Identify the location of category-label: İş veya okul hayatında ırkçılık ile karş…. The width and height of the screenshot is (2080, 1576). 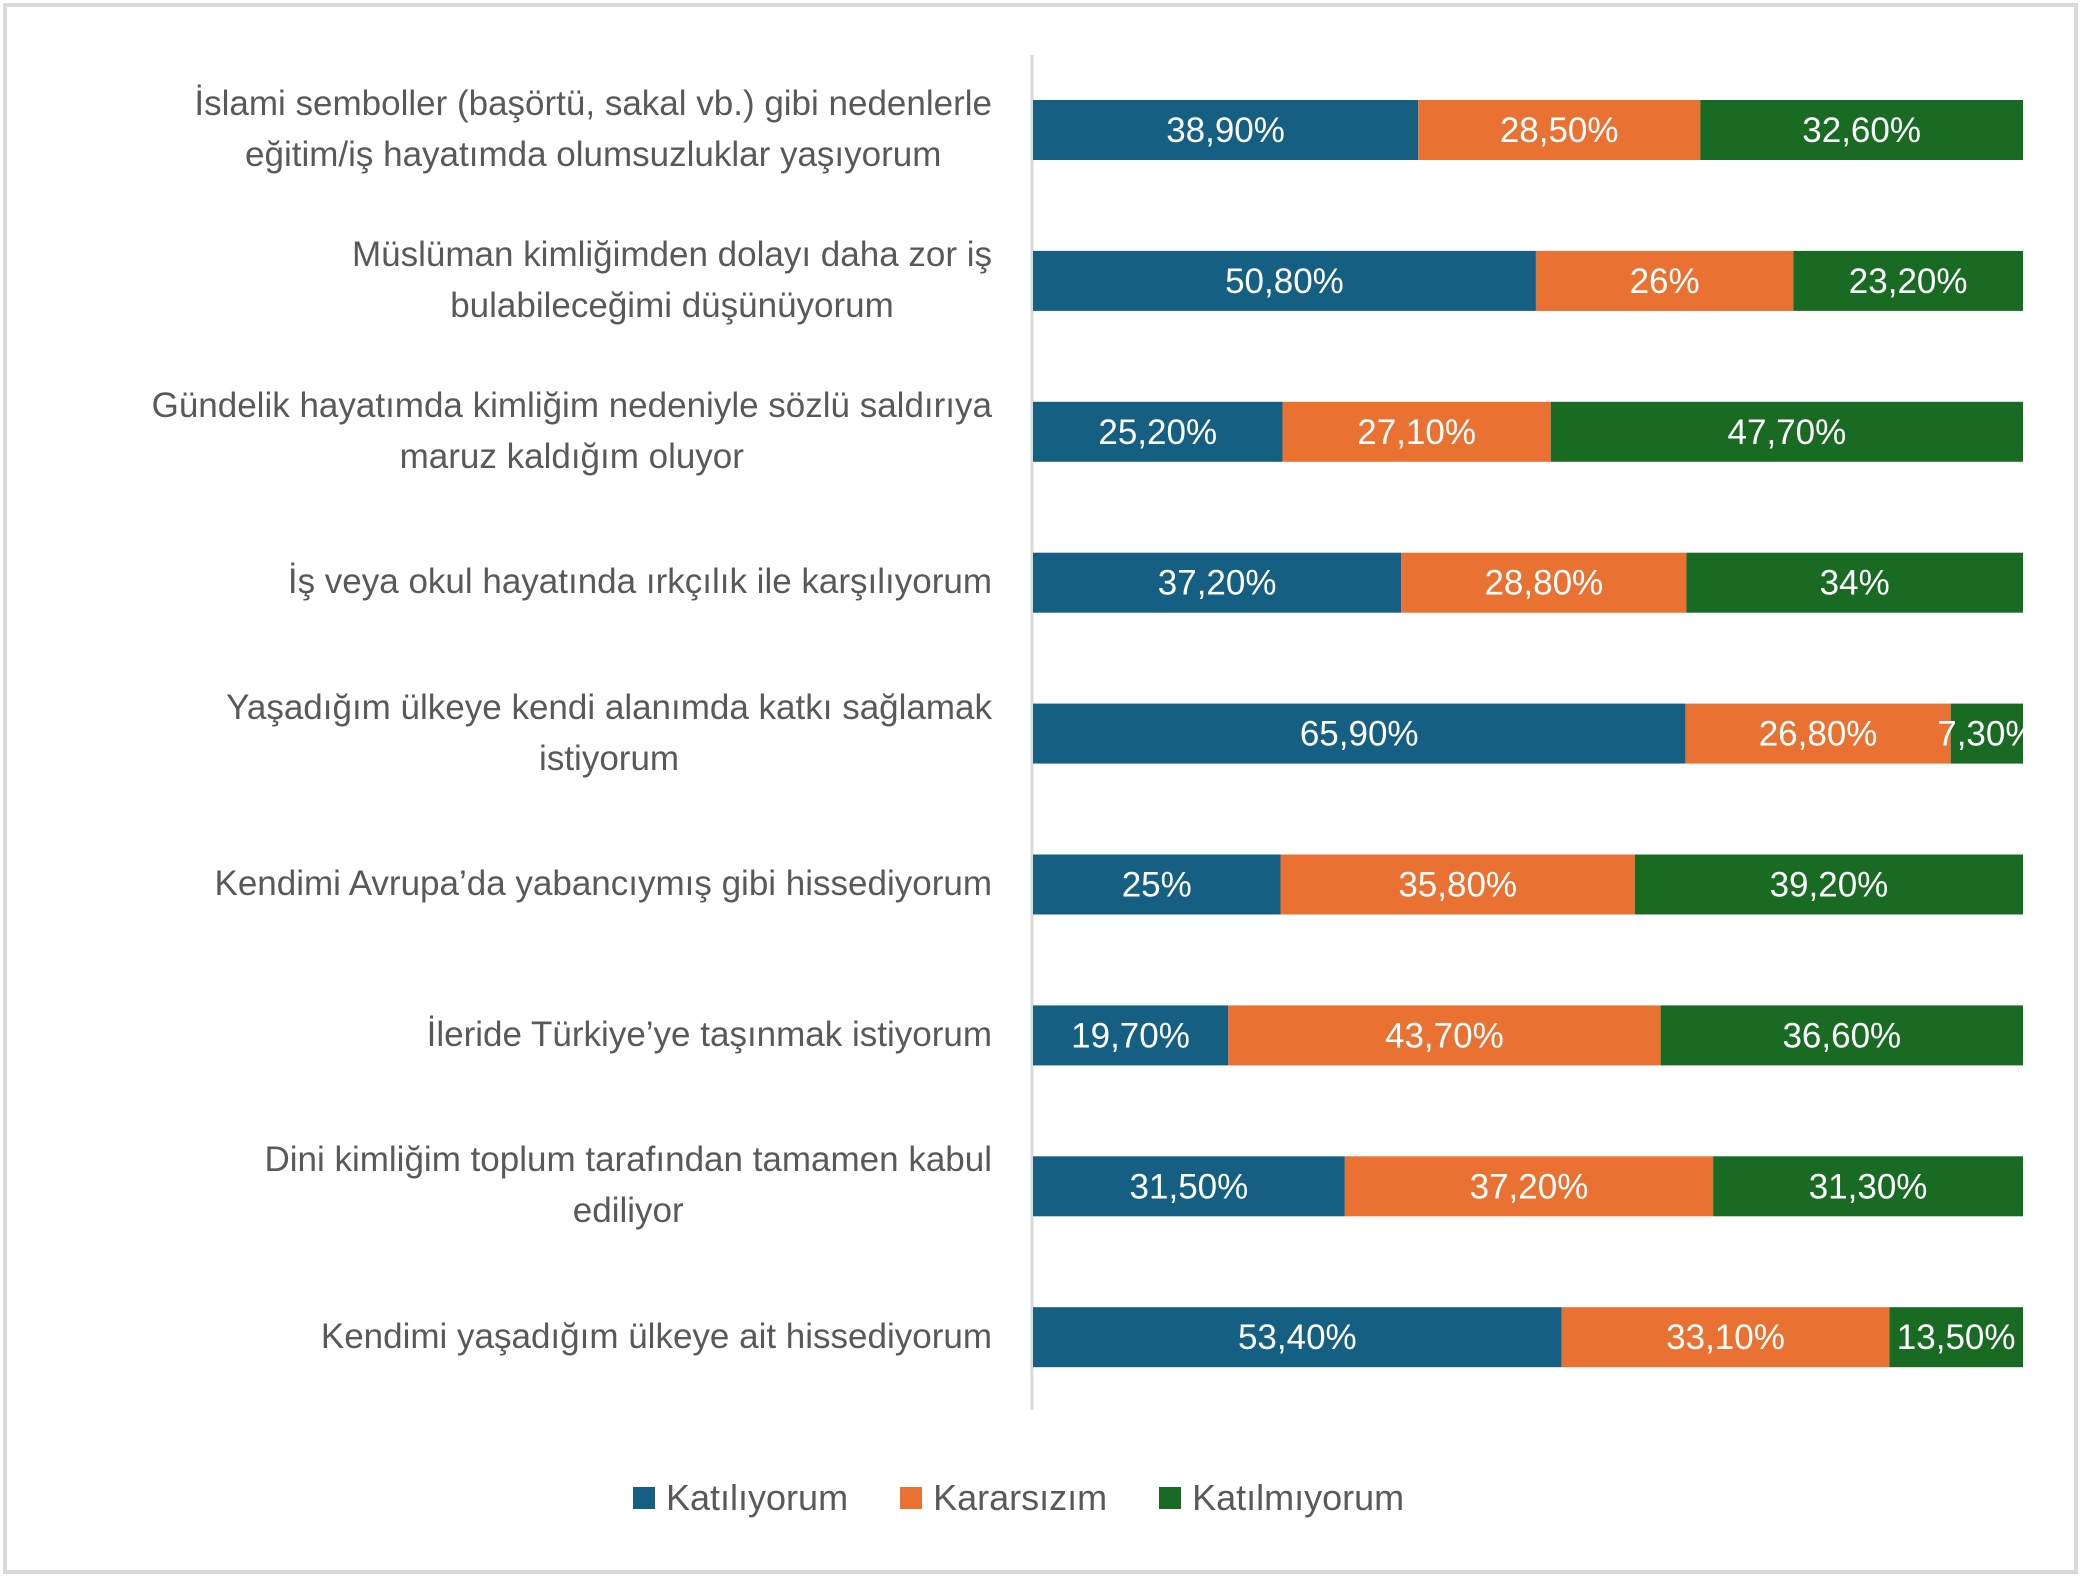
(640, 581).